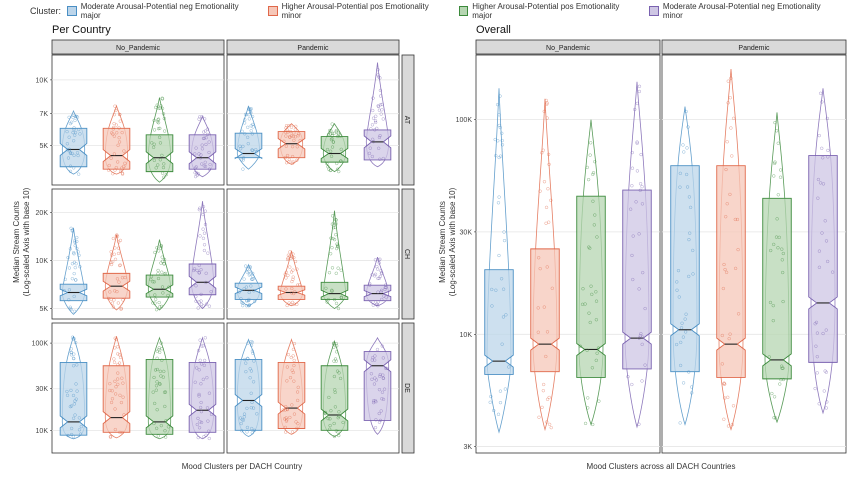  I want to click on ov-strip-col-1-label: No_Pandemic, so click(568, 48).